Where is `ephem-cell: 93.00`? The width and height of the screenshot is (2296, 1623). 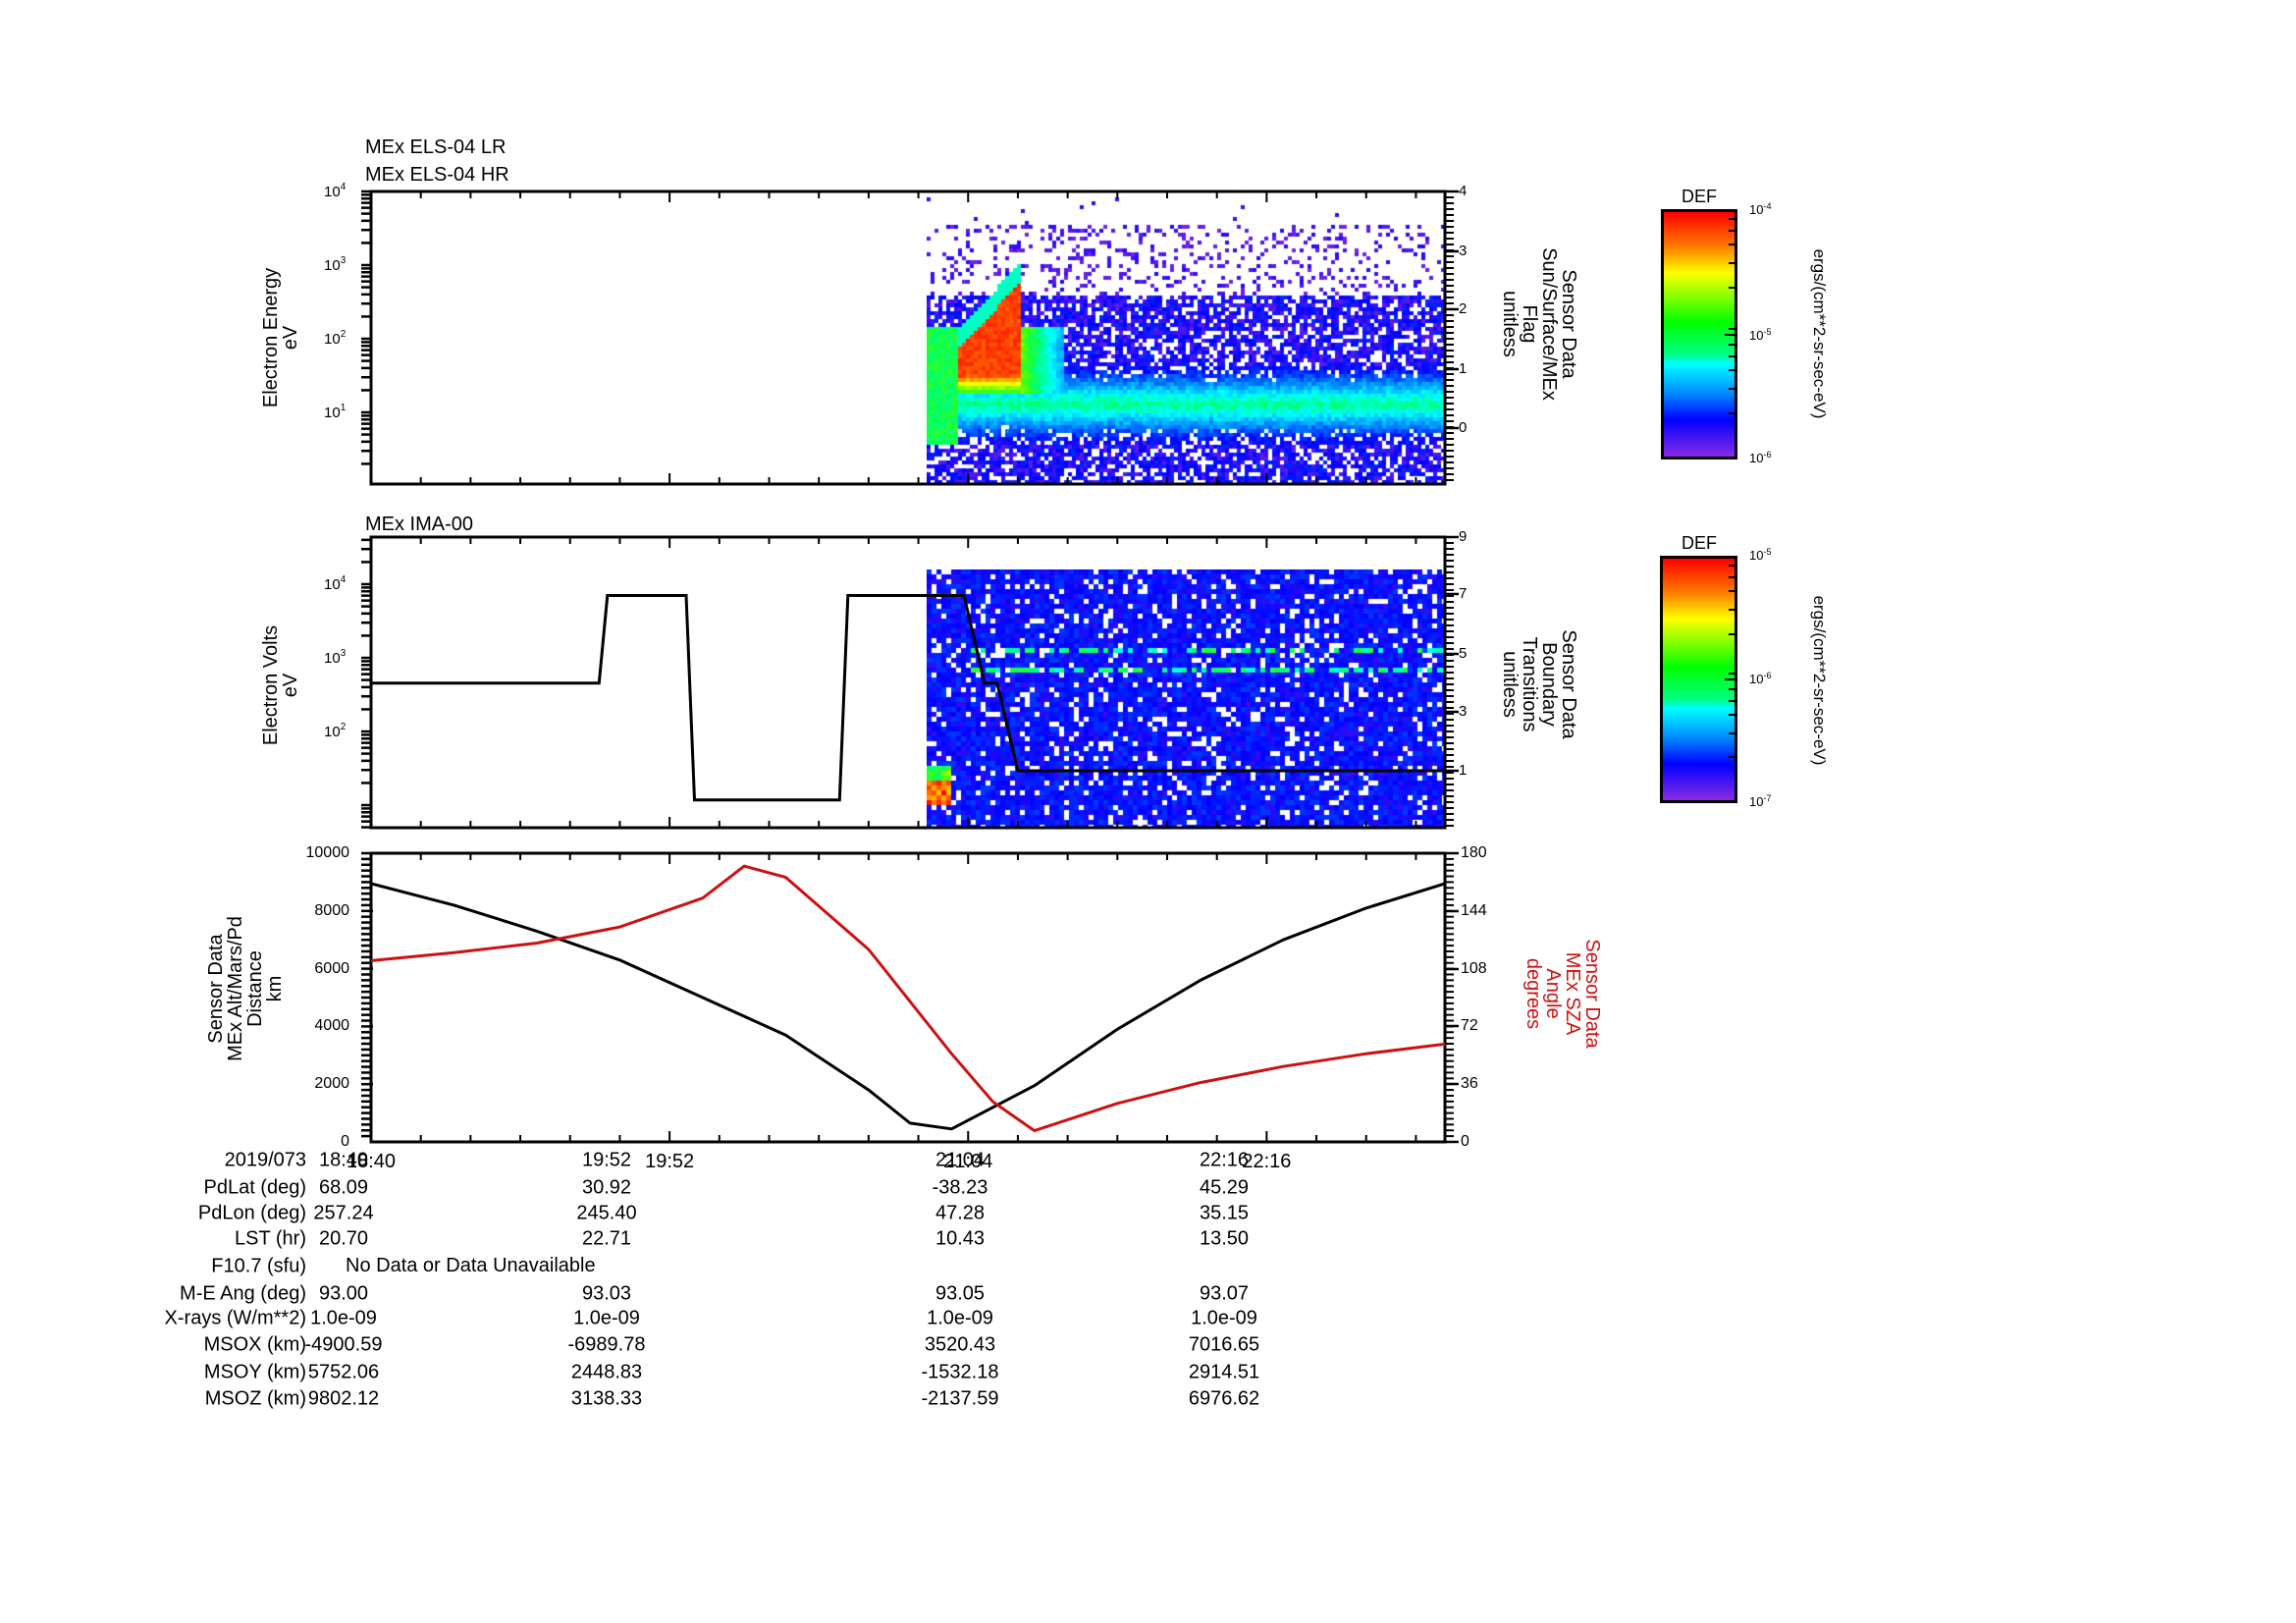 ephem-cell: 93.00 is located at coordinates (343, 1294).